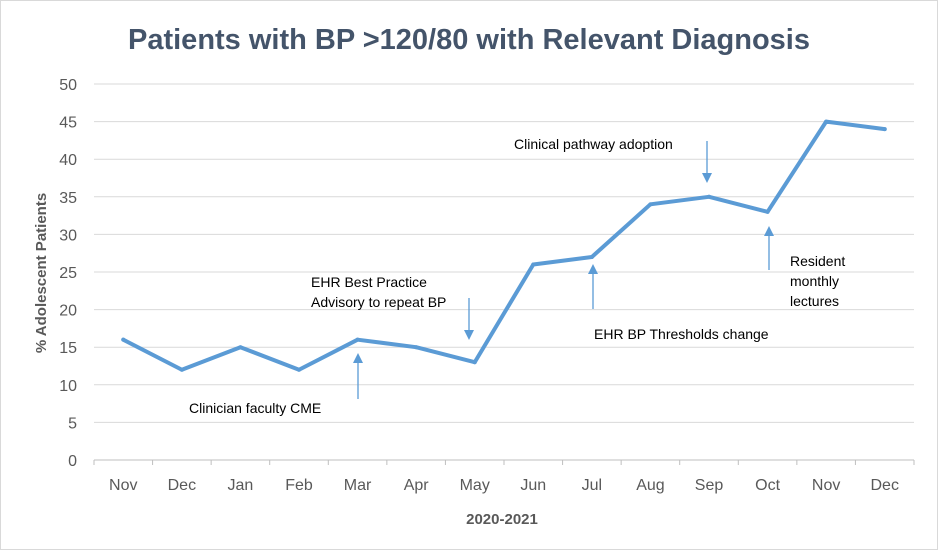  What do you see at coordinates (678, 303) in the screenshot?
I see `annotation: EHR BP Thresholds change` at bounding box center [678, 303].